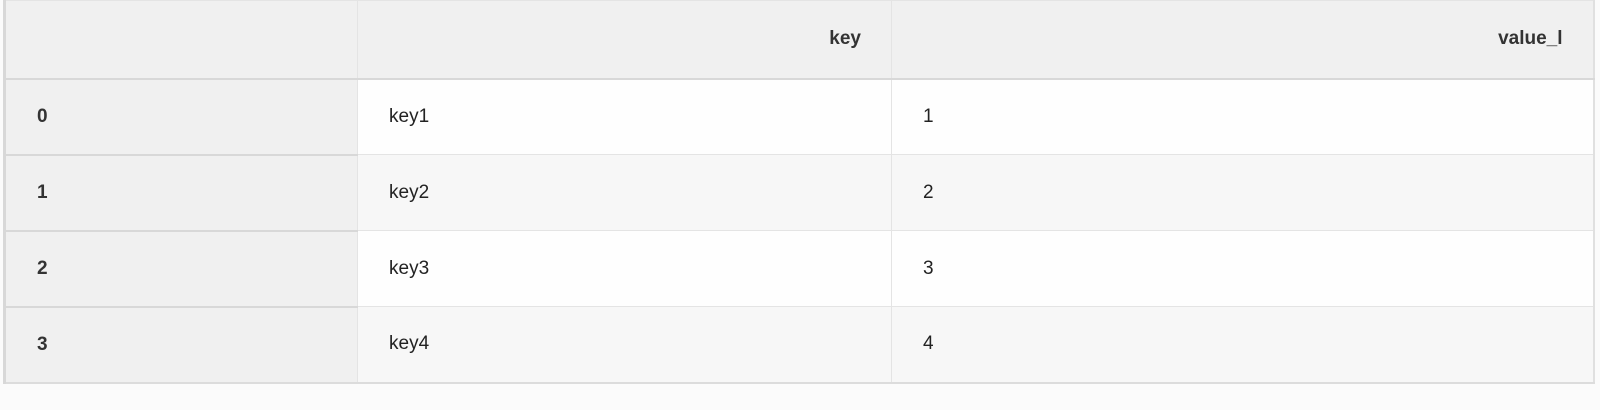  Describe the element at coordinates (1243, 40) in the screenshot. I see `column-header-value-l: value_l` at that location.